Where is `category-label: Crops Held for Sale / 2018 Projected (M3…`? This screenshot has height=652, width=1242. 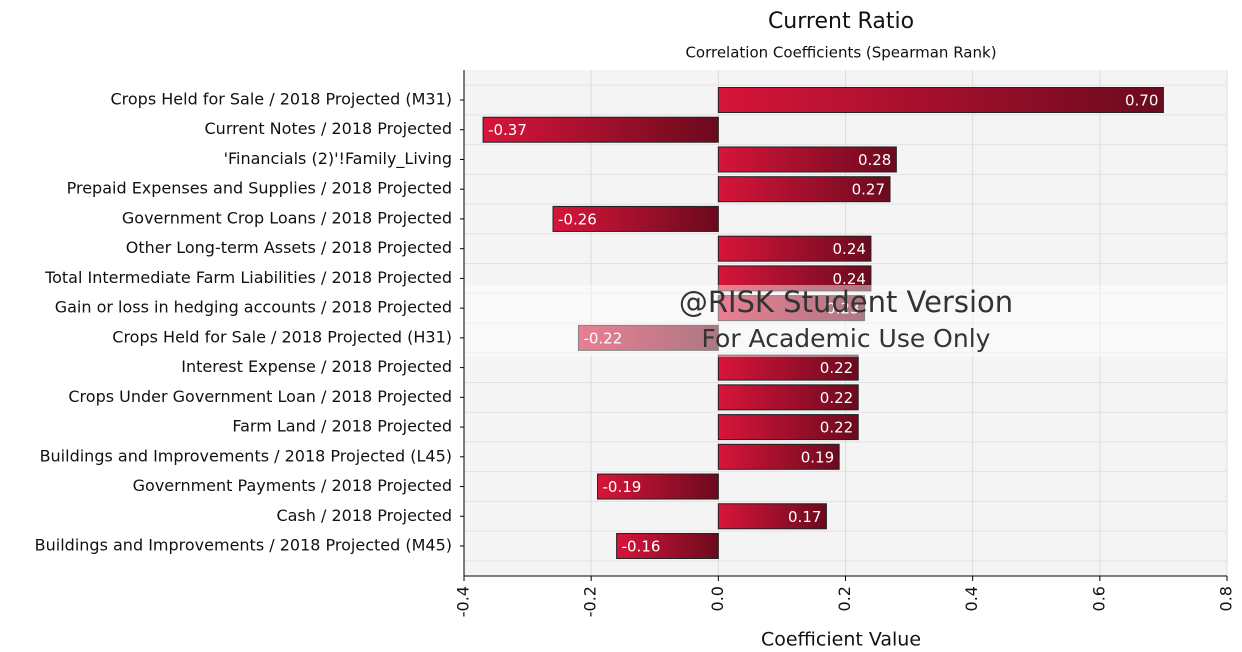
category-label: Crops Held for Sale / 2018 Projected (M3… is located at coordinates (281, 99).